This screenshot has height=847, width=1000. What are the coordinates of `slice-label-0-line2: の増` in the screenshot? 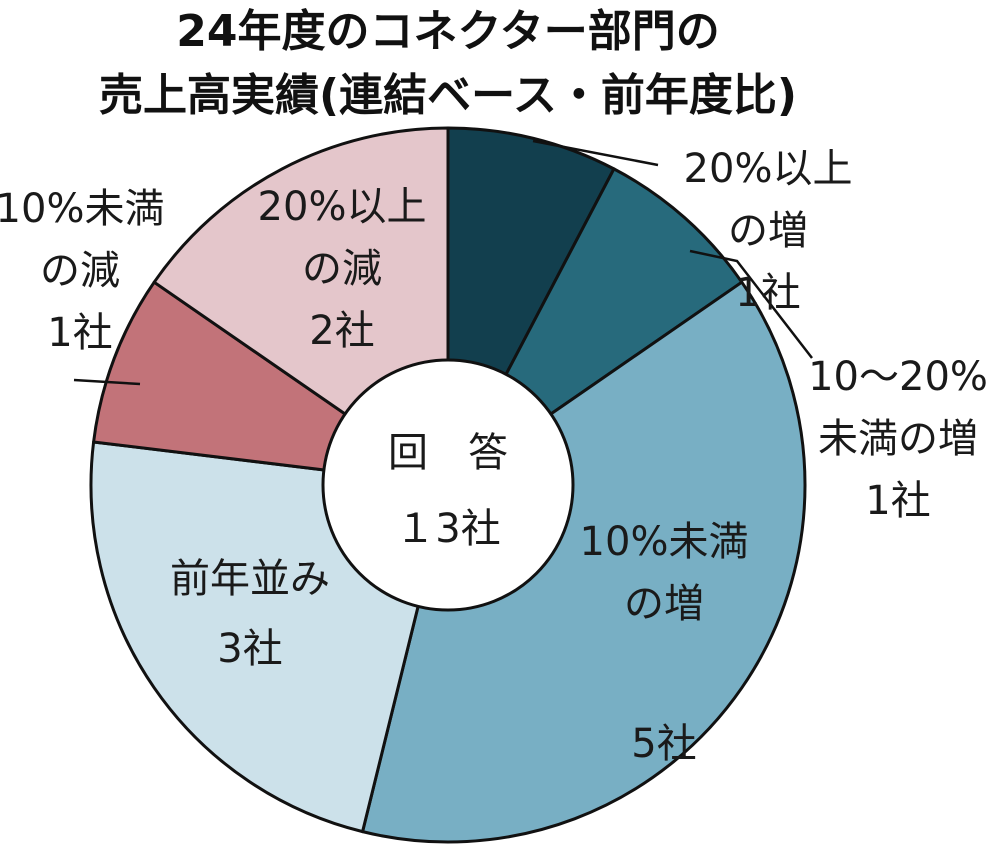 It's located at (768, 231).